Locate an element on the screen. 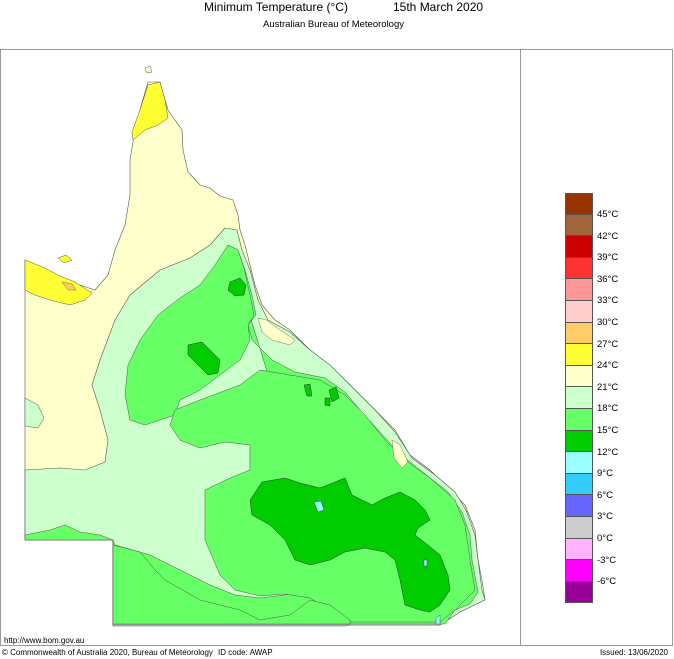 The height and width of the screenshot is (659, 674). region-12-15-east-c is located at coordinates (327, 402).